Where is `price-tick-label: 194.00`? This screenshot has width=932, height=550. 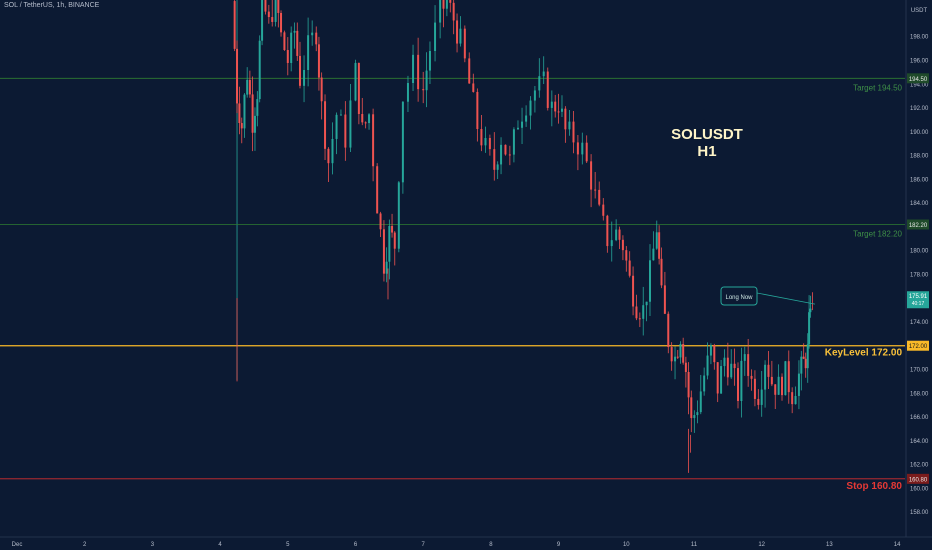
price-tick-label: 194.00 is located at coordinates (919, 85).